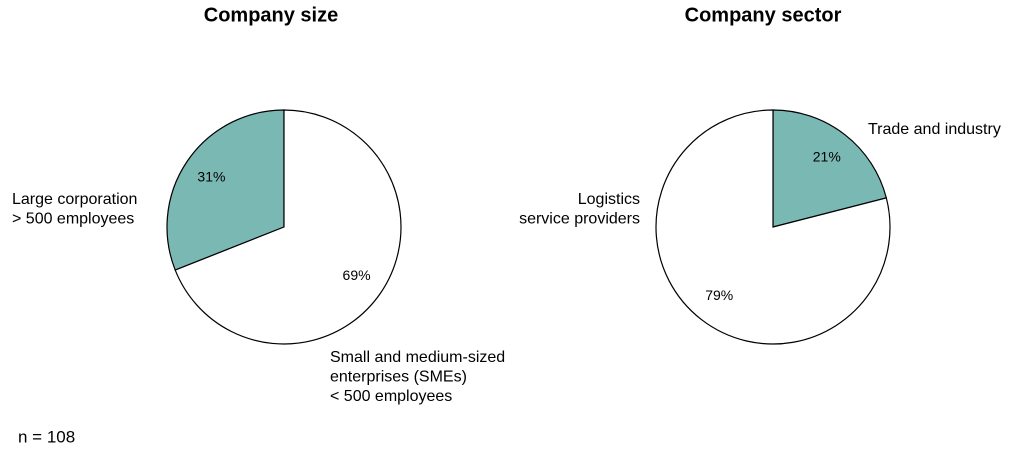 Image resolution: width=1024 pixels, height=458 pixels. Describe the element at coordinates (357, 275) in the screenshot. I see `value-label: 69%` at that location.